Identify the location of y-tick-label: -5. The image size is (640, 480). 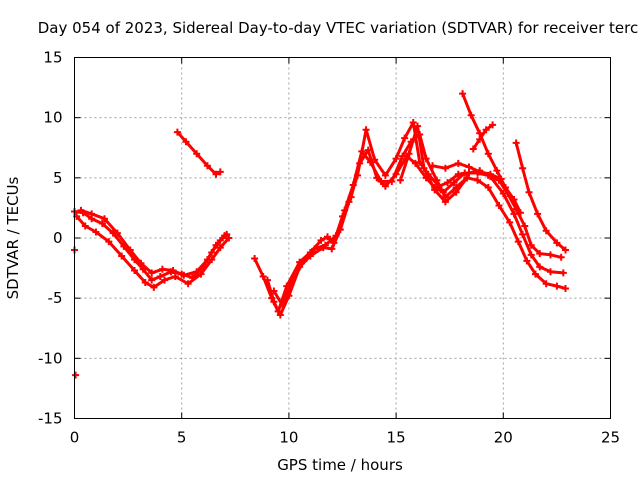
(55, 298).